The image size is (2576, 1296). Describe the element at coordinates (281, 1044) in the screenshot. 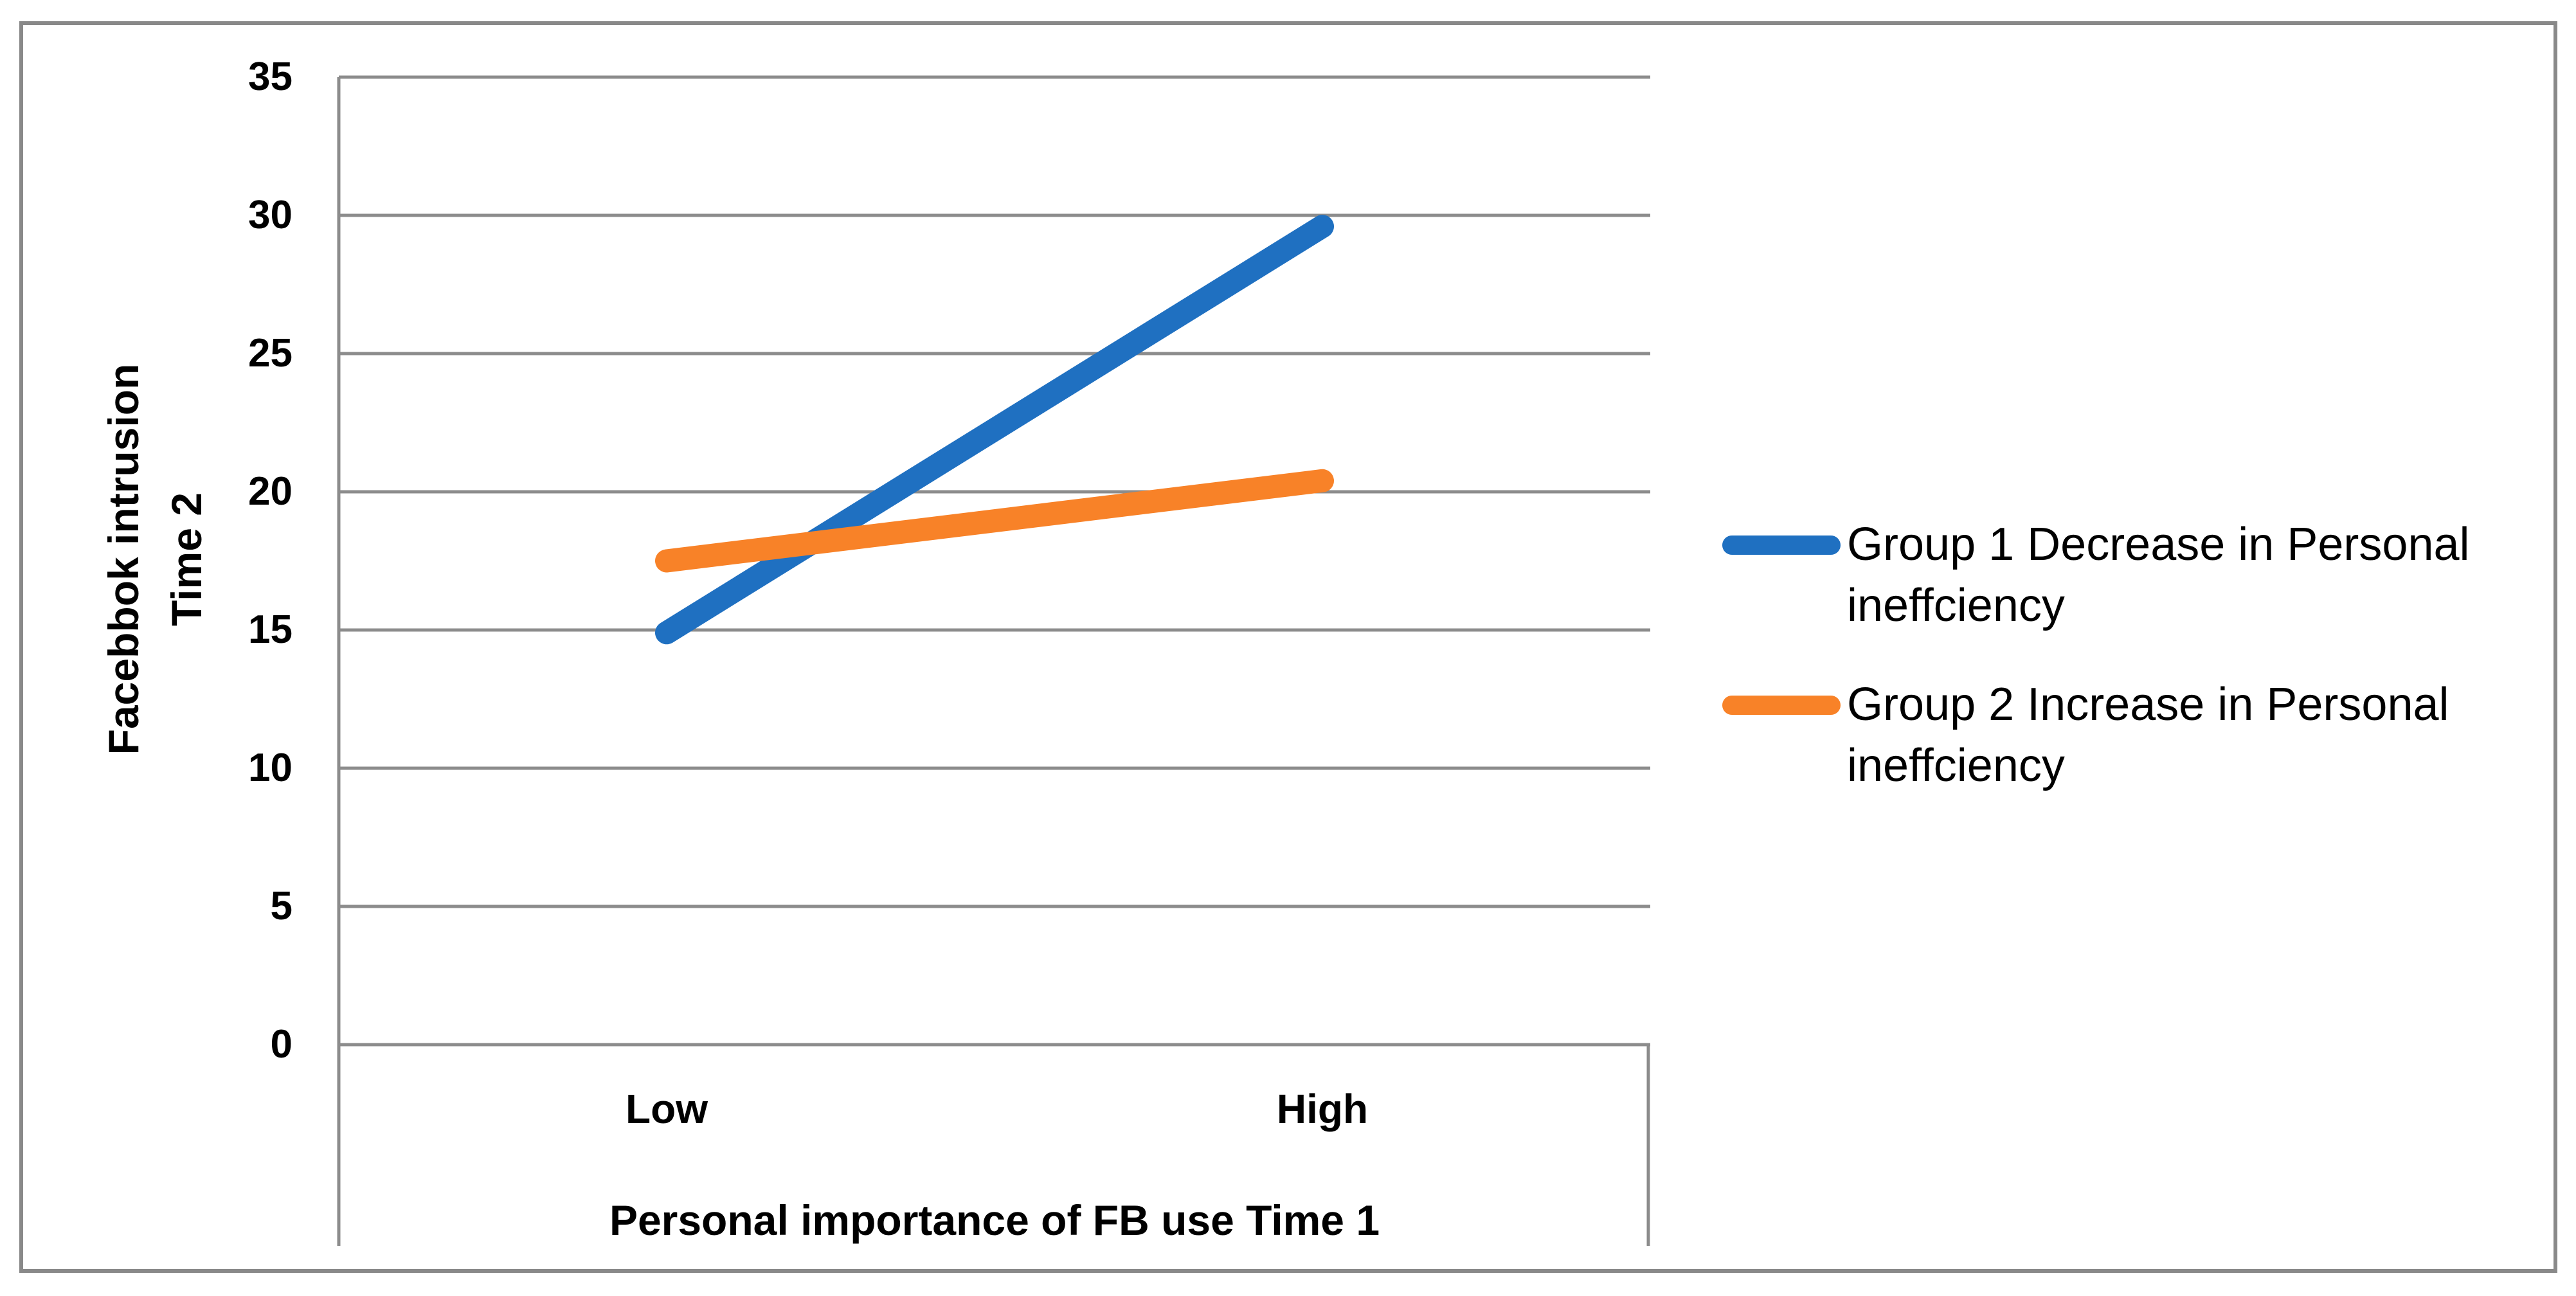

I see `y-tick-label: 0` at that location.